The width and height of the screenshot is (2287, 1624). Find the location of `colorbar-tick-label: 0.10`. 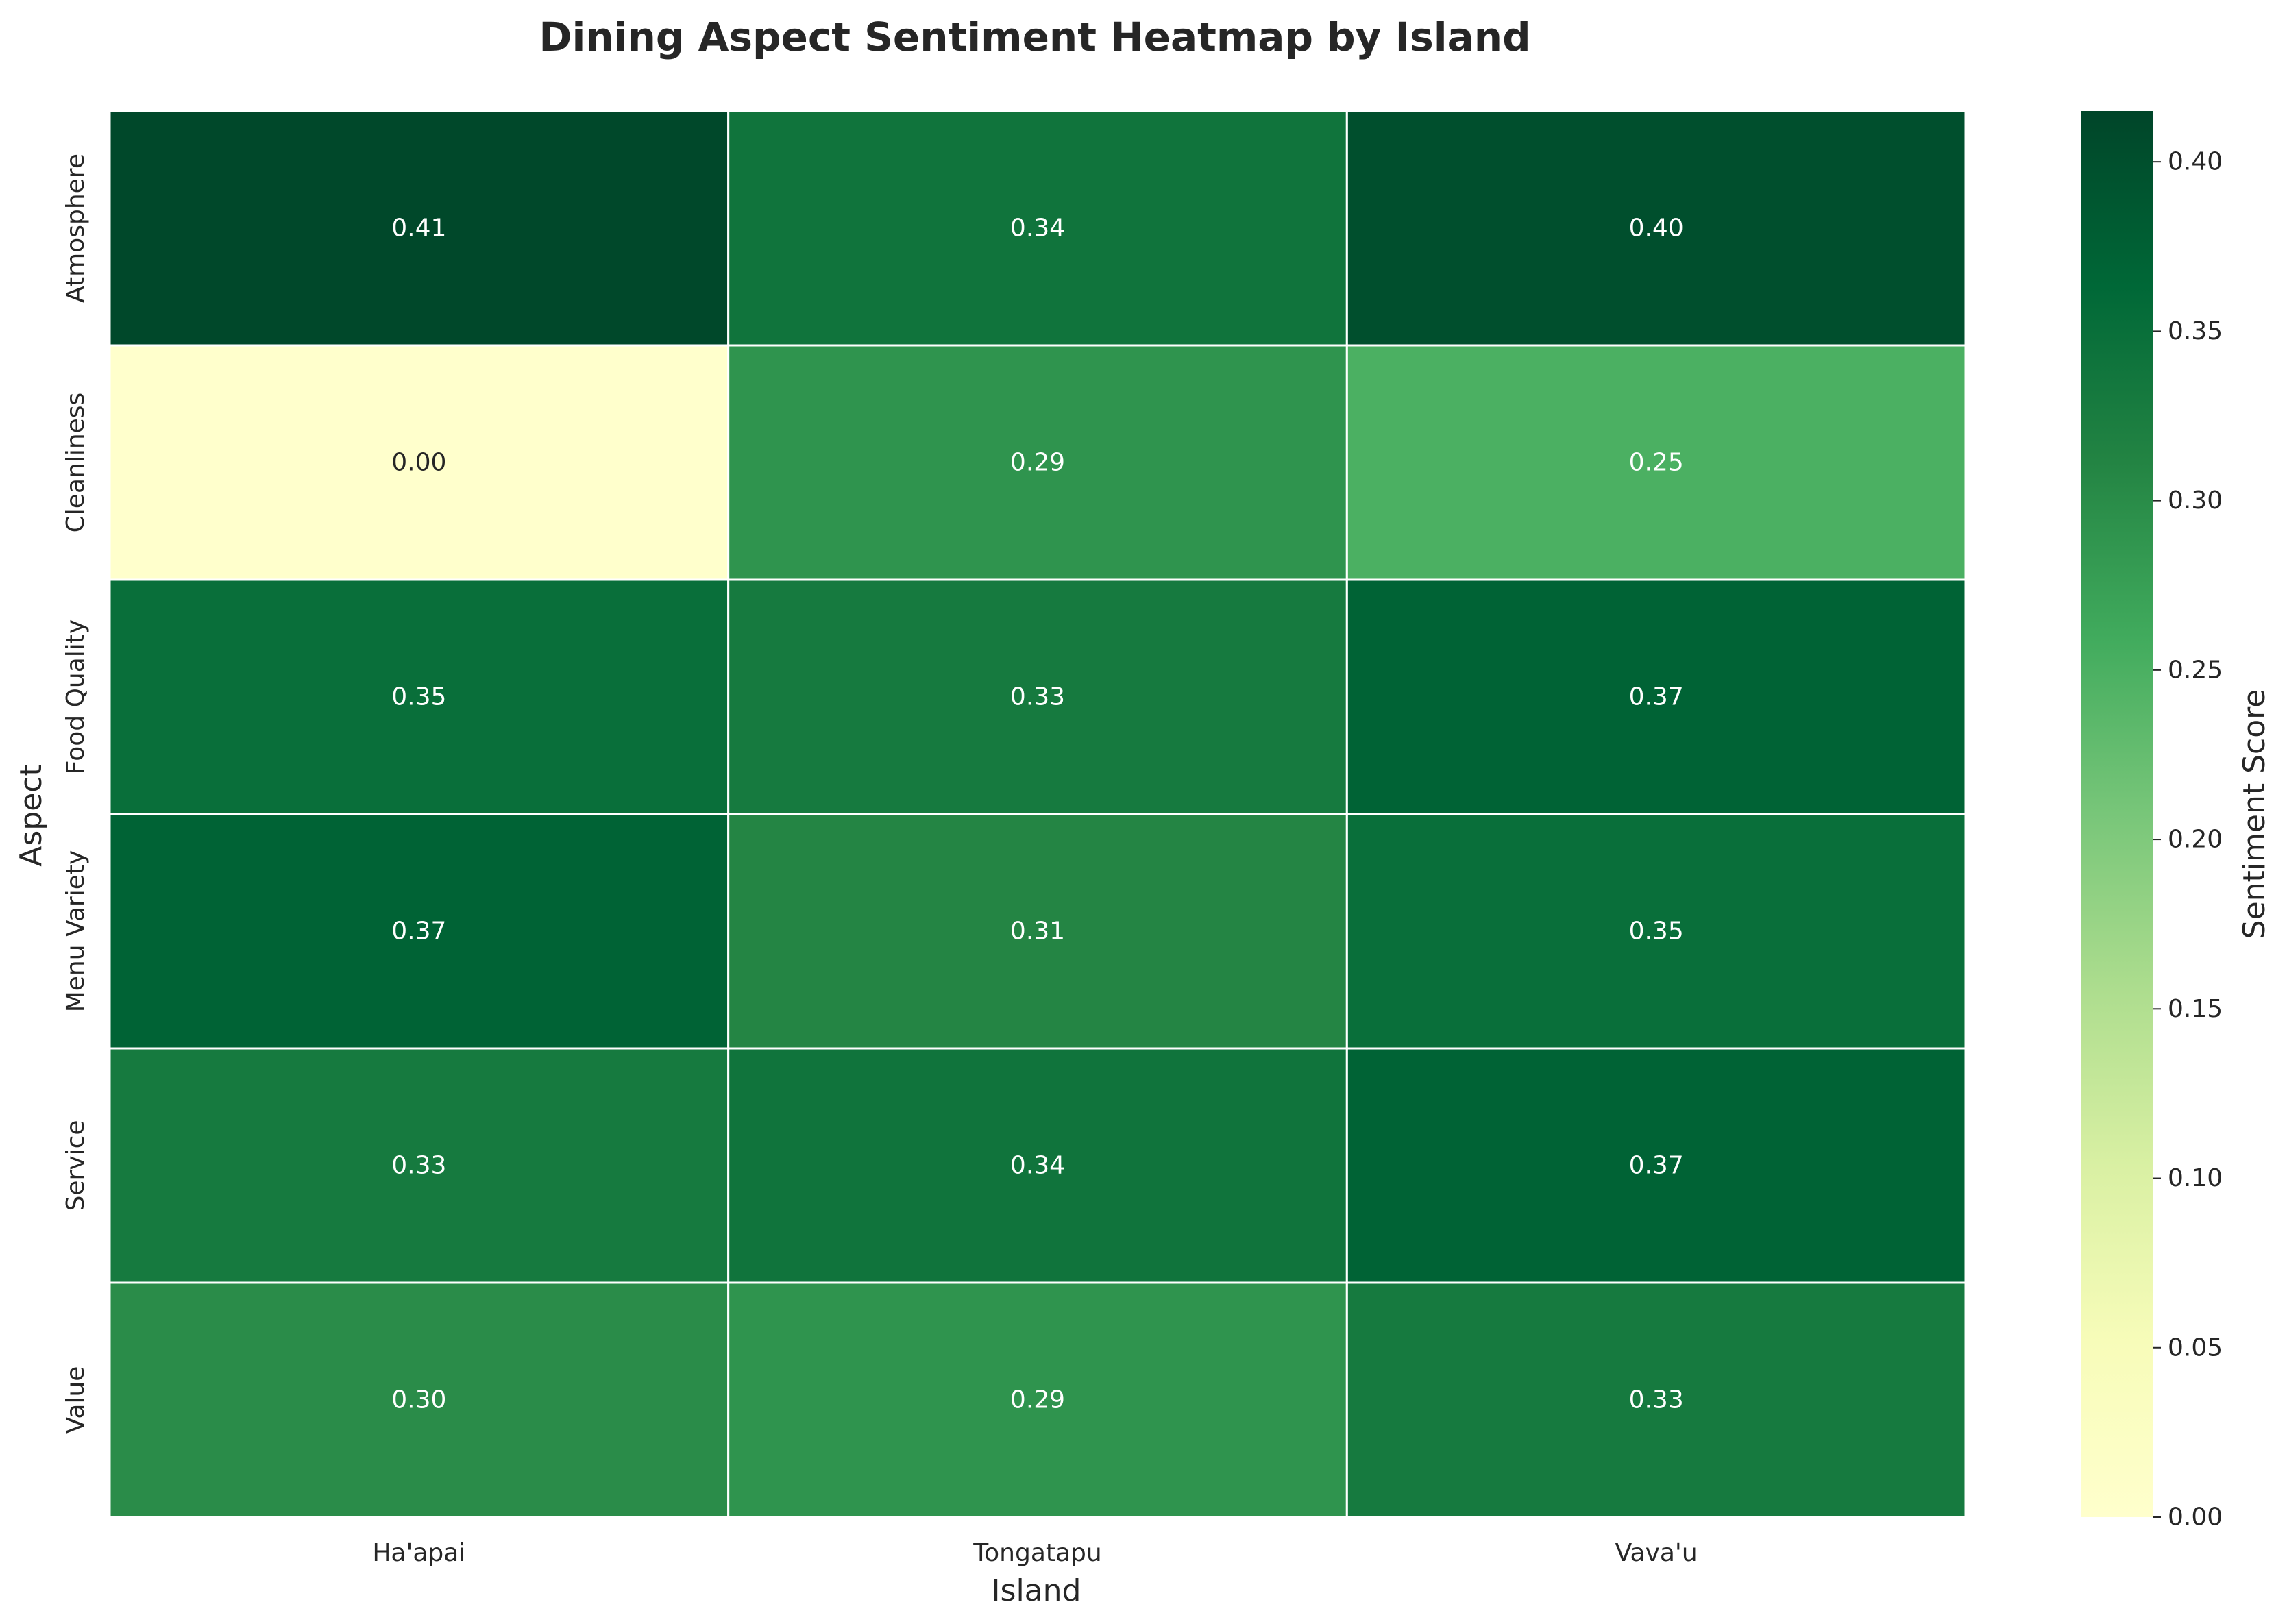

colorbar-tick-label: 0.10 is located at coordinates (2195, 1178).